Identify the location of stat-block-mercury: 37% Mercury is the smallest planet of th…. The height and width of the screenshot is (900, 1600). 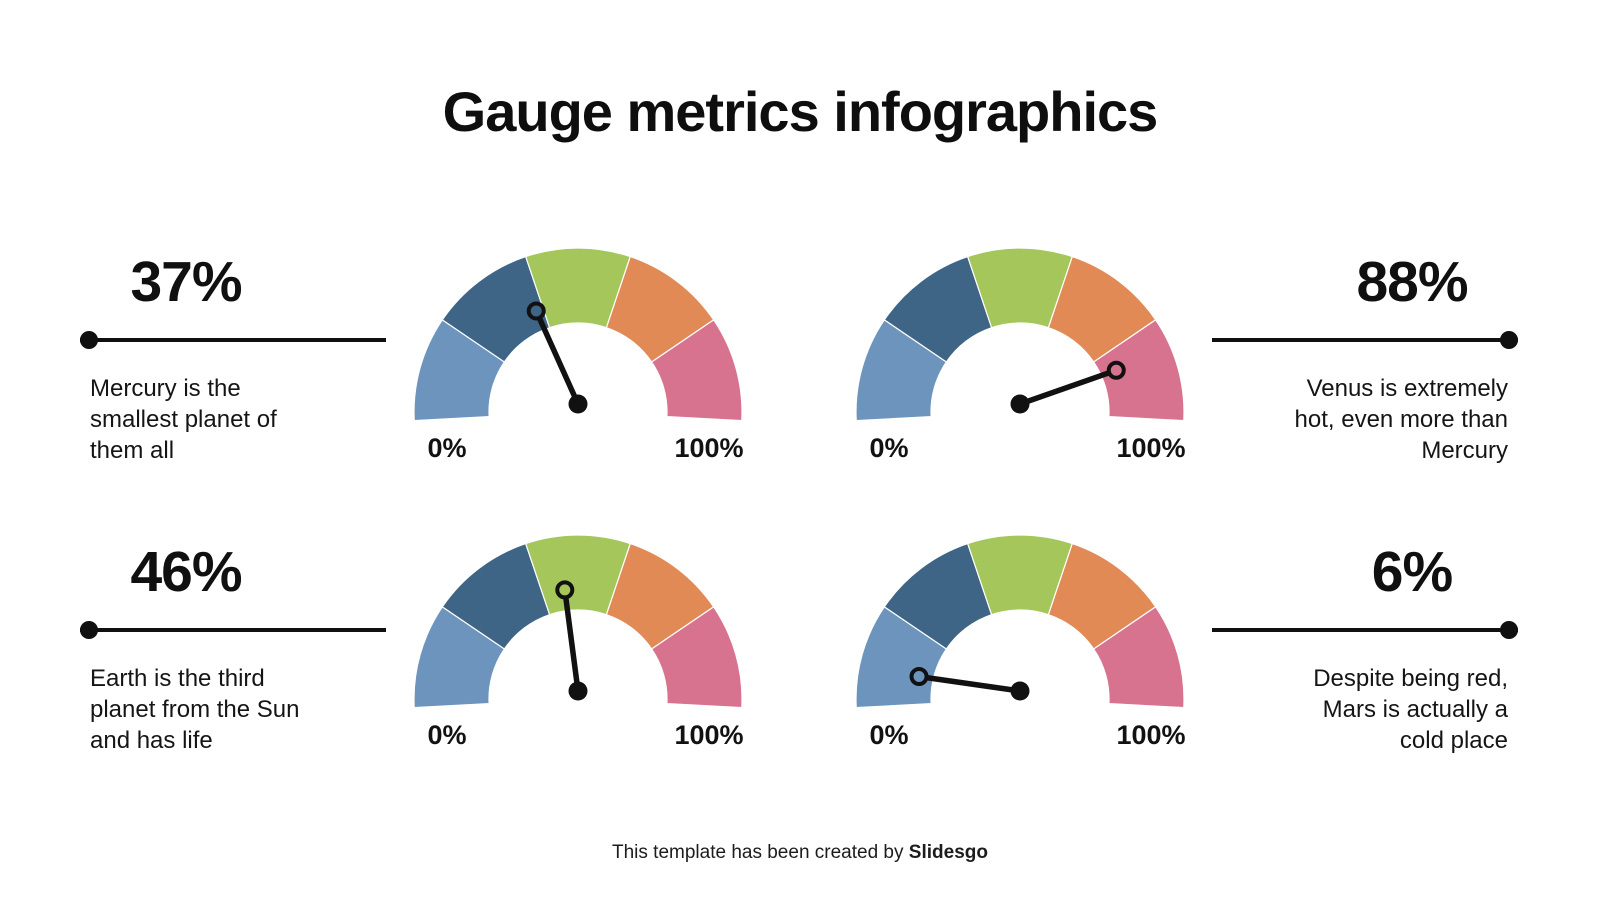
(233, 360).